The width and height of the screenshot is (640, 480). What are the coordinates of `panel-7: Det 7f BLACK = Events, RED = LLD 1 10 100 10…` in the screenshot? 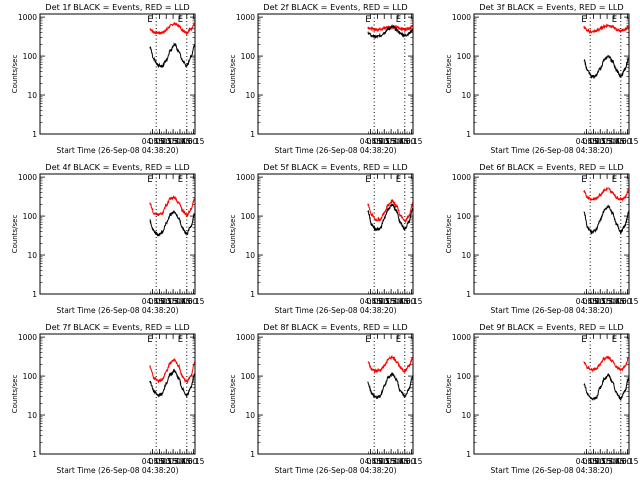 It's located at (108, 398).